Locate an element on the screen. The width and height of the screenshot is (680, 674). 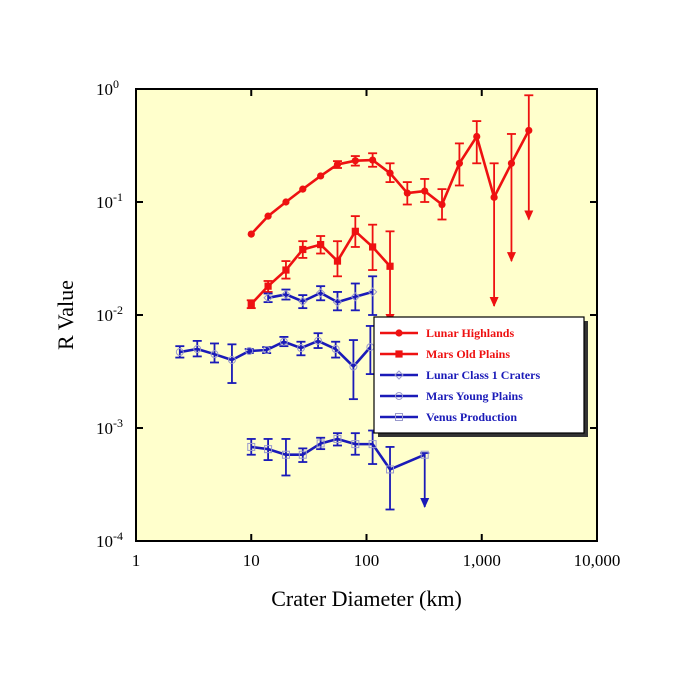
x-tick-label: 10 is located at coordinates (251, 560).